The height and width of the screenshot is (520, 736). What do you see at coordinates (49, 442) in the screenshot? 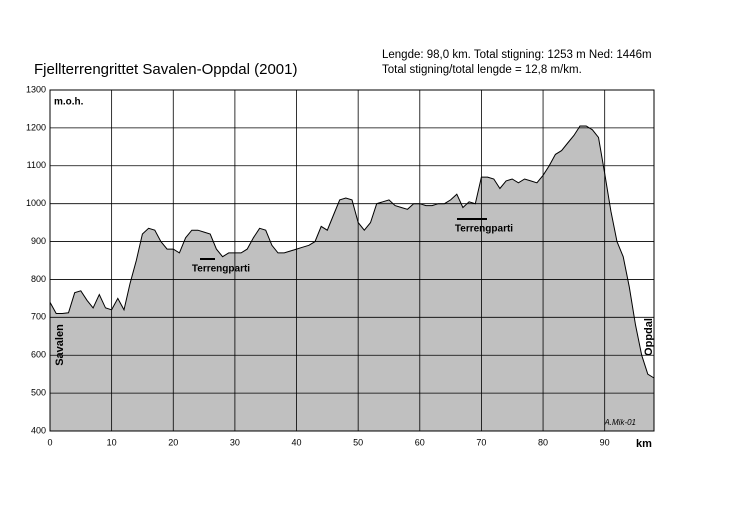
I see `x-tick-label: 0` at bounding box center [49, 442].